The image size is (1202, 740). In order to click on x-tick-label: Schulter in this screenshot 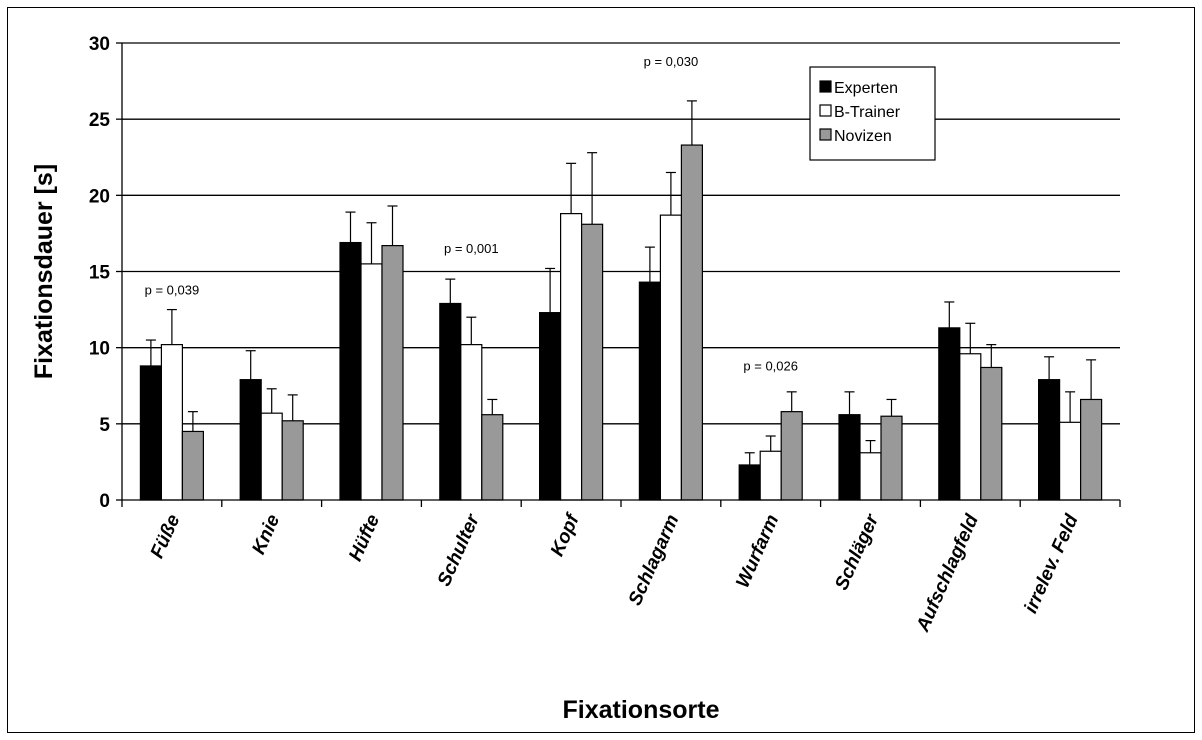, I will do `click(459, 549)`.